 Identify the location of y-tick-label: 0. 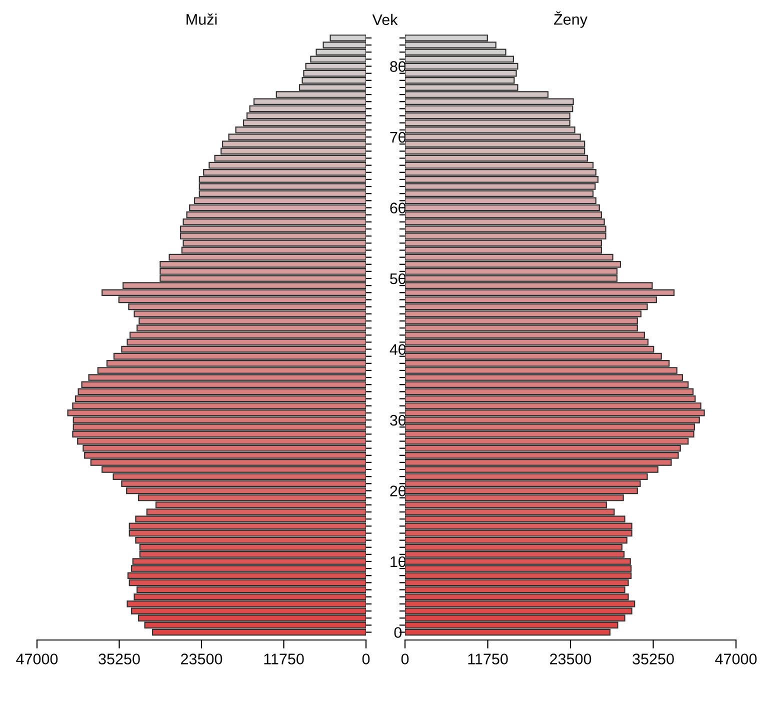
(398, 632).